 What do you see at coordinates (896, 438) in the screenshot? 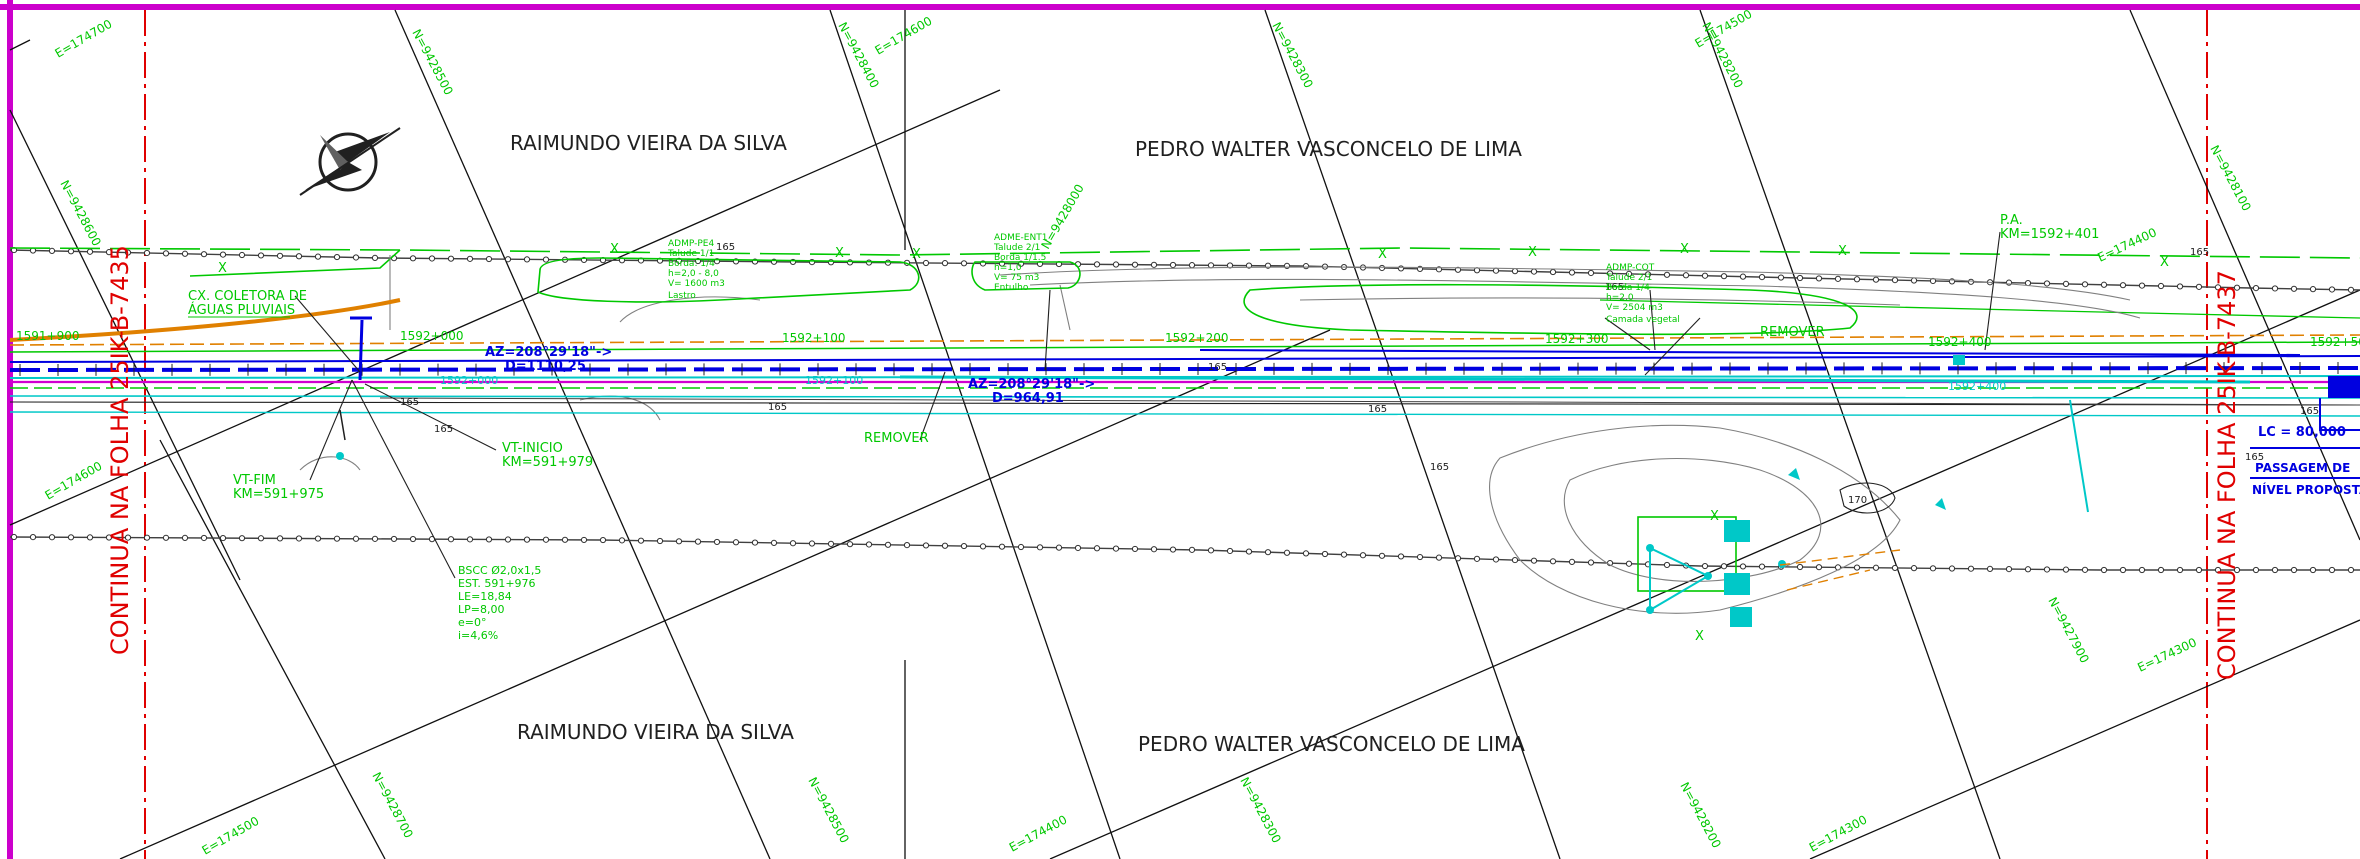
I see `annotation-remover-1: REMOVER` at bounding box center [896, 438].